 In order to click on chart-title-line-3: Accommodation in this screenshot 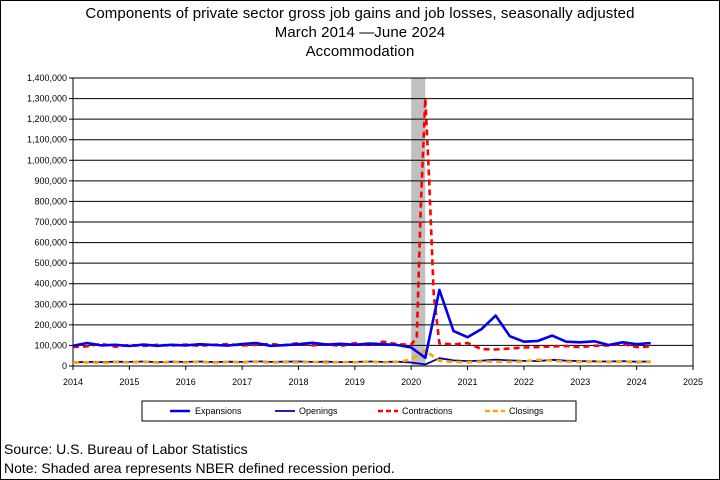, I will do `click(360, 51)`.